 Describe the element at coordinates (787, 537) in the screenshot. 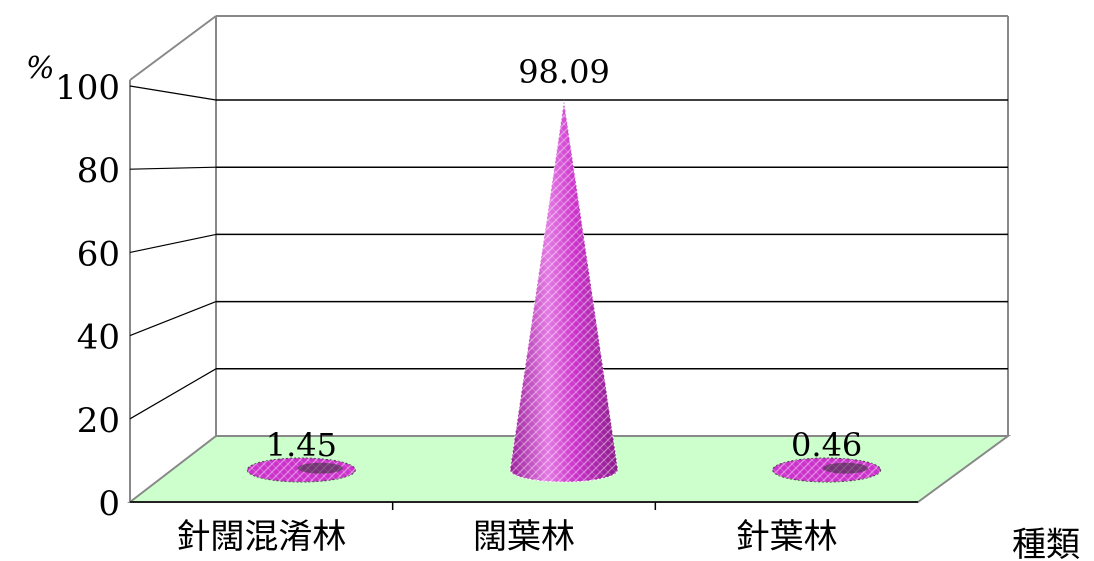

I see `x-tick-label: 針葉林` at that location.